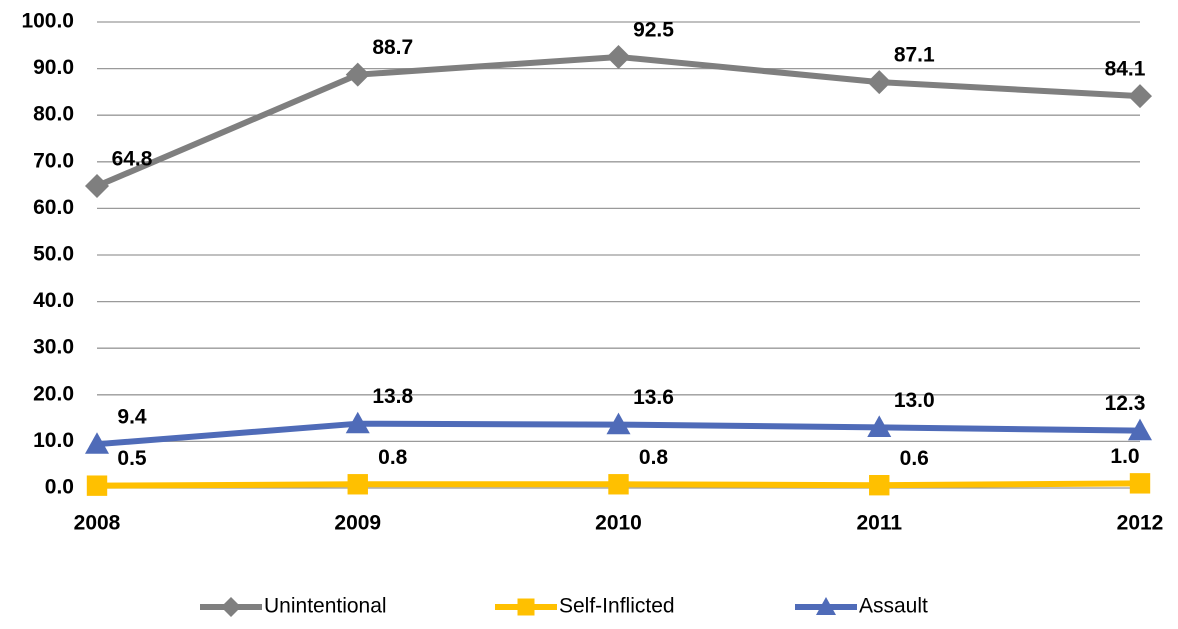 This screenshot has width=1178, height=629. Describe the element at coordinates (97, 523) in the screenshot. I see `x-tick-label: 2008` at that location.